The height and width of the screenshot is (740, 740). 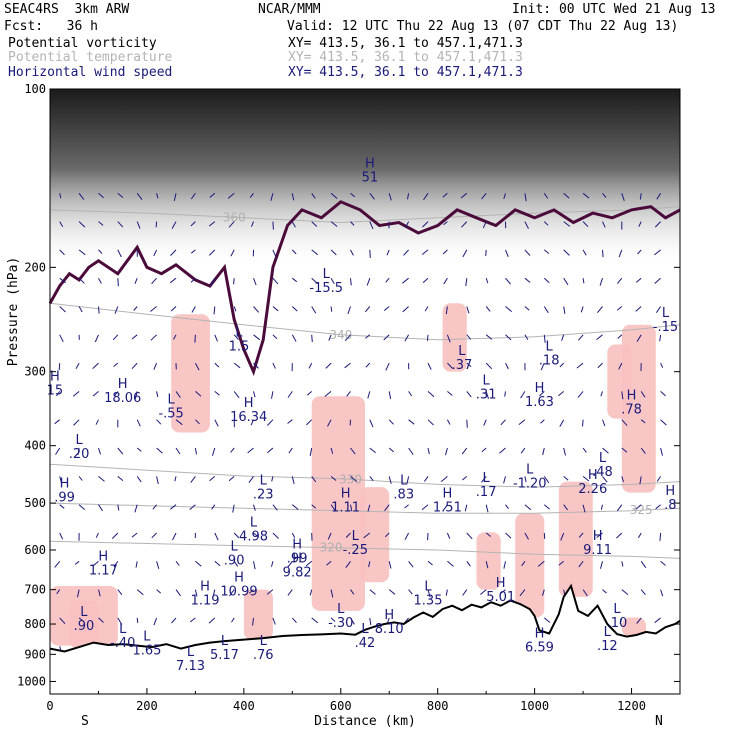 What do you see at coordinates (617, 609) in the screenshot?
I see `hl-letter-33: L` at bounding box center [617, 609].